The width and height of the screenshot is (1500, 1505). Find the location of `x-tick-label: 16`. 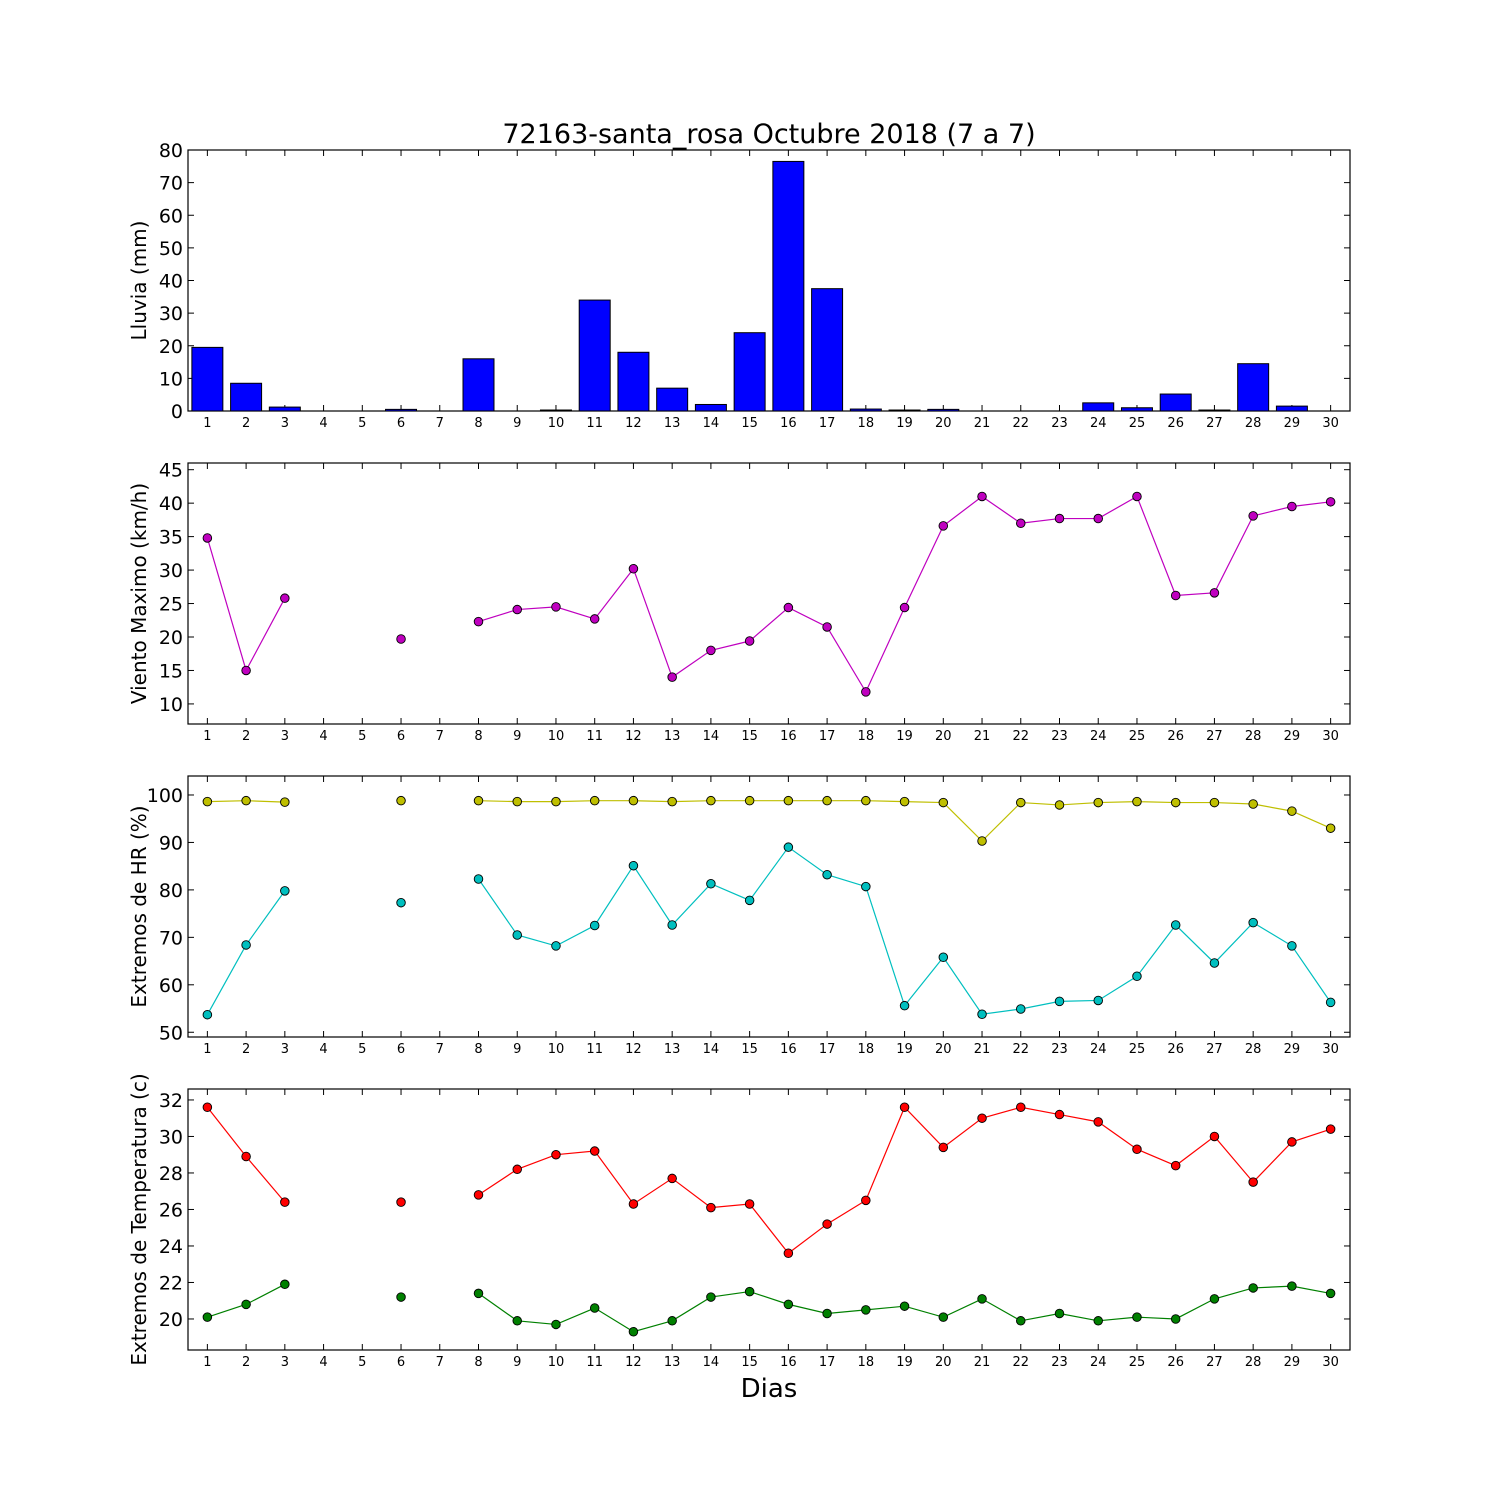

x-tick-label: 16 is located at coordinates (788, 736).